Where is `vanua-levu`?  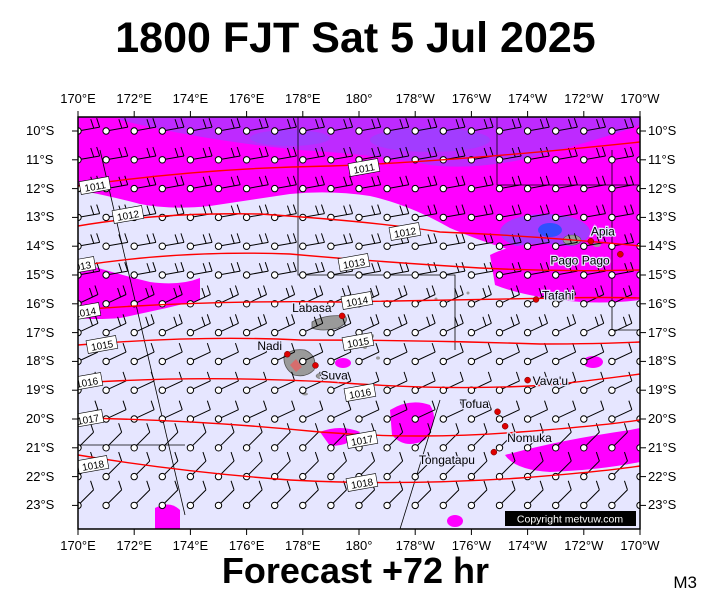 vanua-levu is located at coordinates (329, 323).